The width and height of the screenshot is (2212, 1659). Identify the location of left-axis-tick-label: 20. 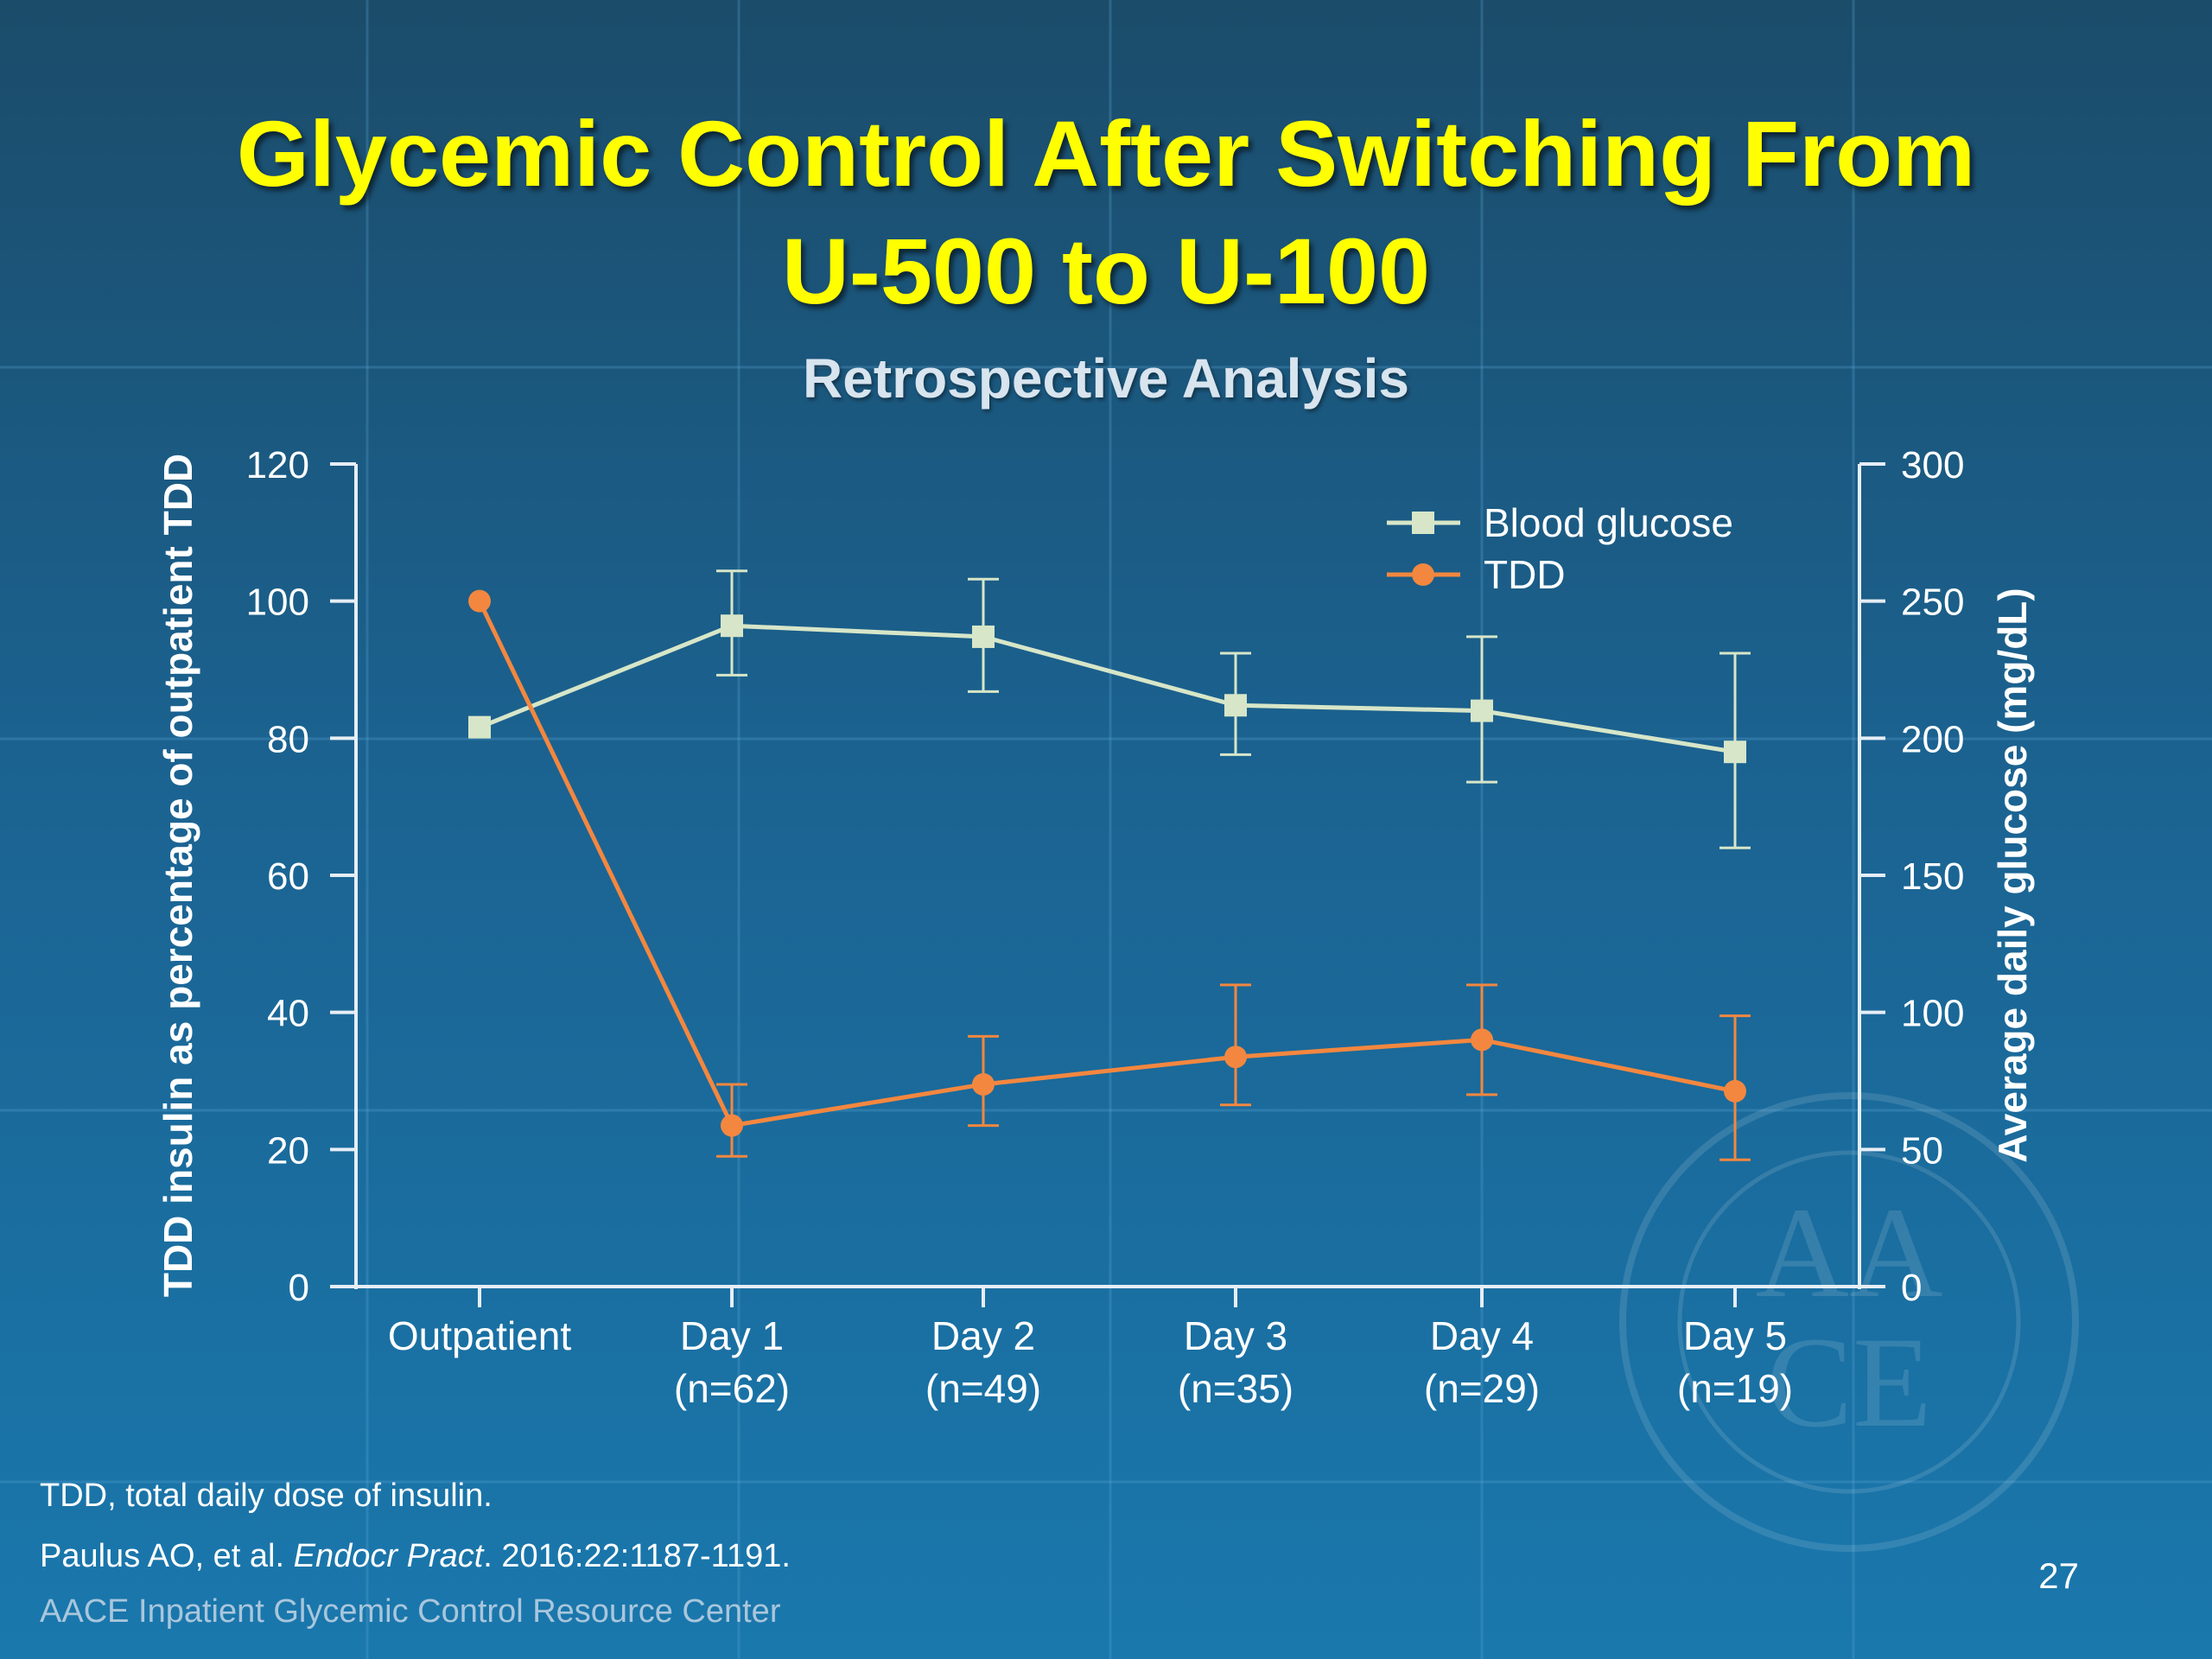
(288, 1150).